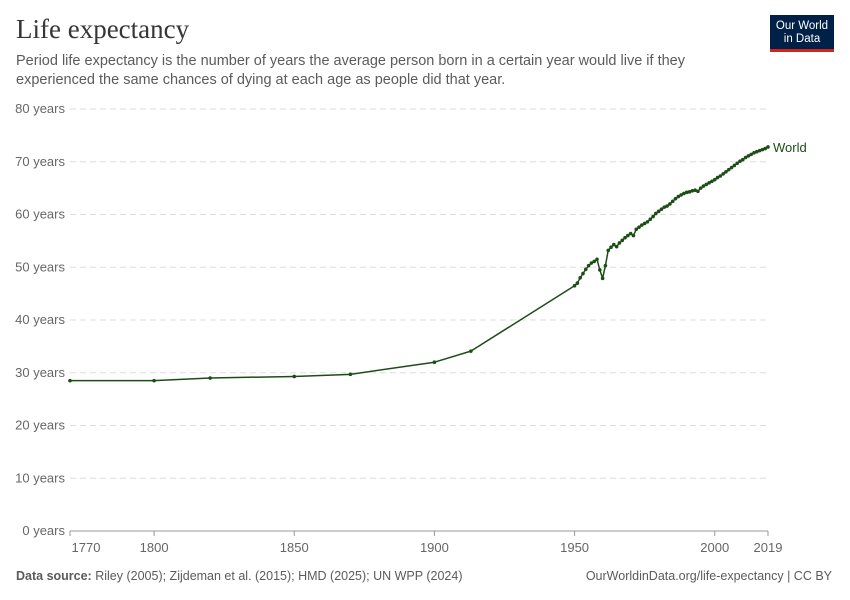  I want to click on chart-title: Life expectancy, so click(103, 29).